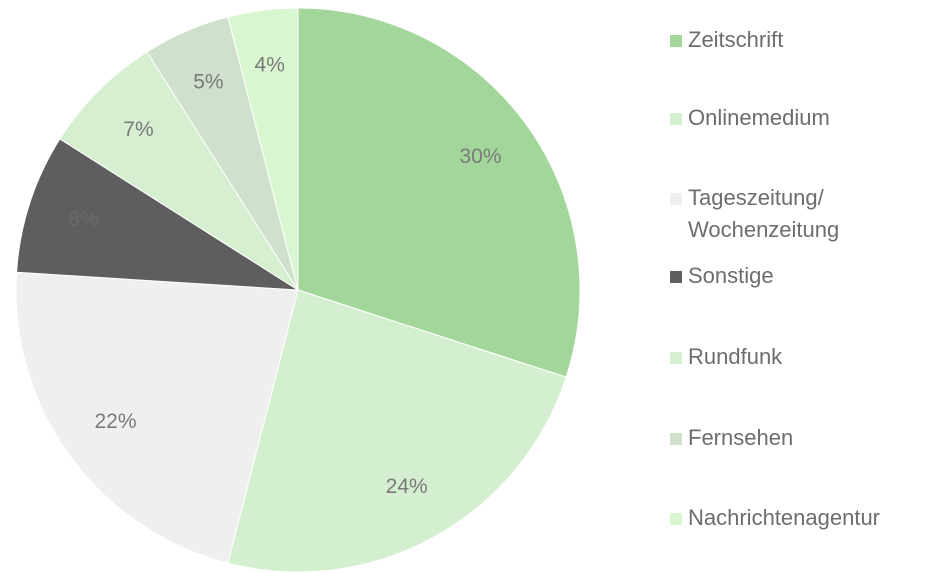 This screenshot has height=573, width=929. What do you see at coordinates (741, 437) in the screenshot?
I see `legend-label: Fernsehen` at bounding box center [741, 437].